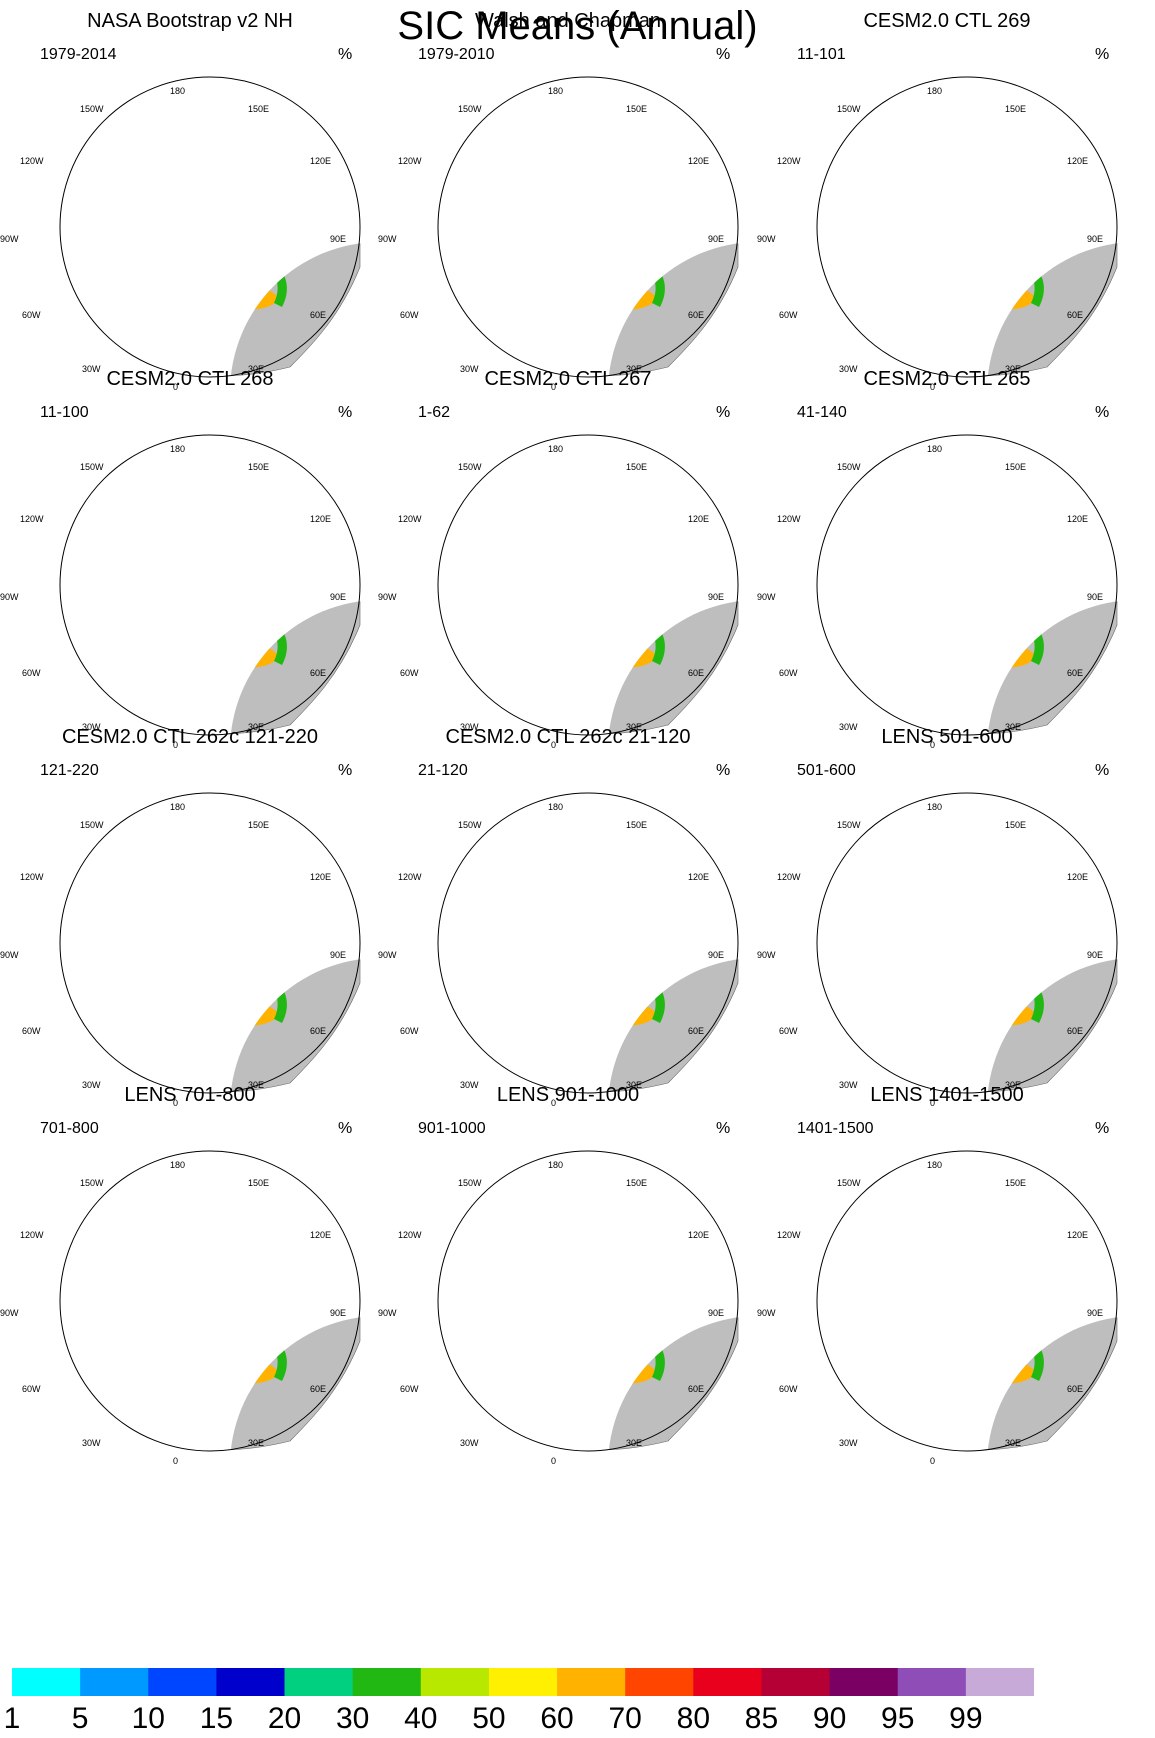  Describe the element at coordinates (12, 1718) in the screenshot. I see `colorbar-tick-label: 1` at that location.